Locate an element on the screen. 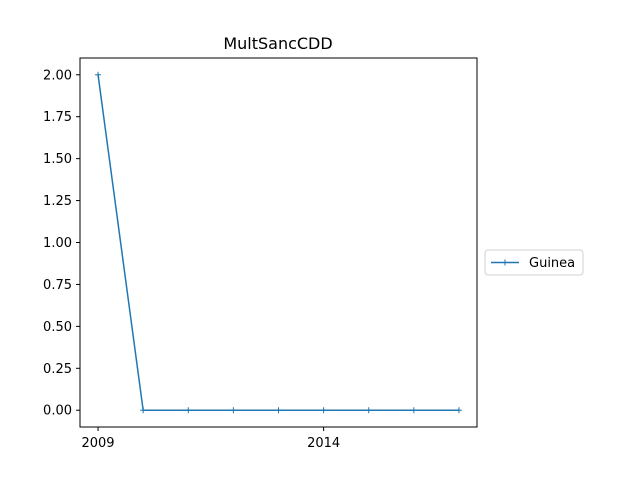  y-tick-label: 1.00 is located at coordinates (57, 243).